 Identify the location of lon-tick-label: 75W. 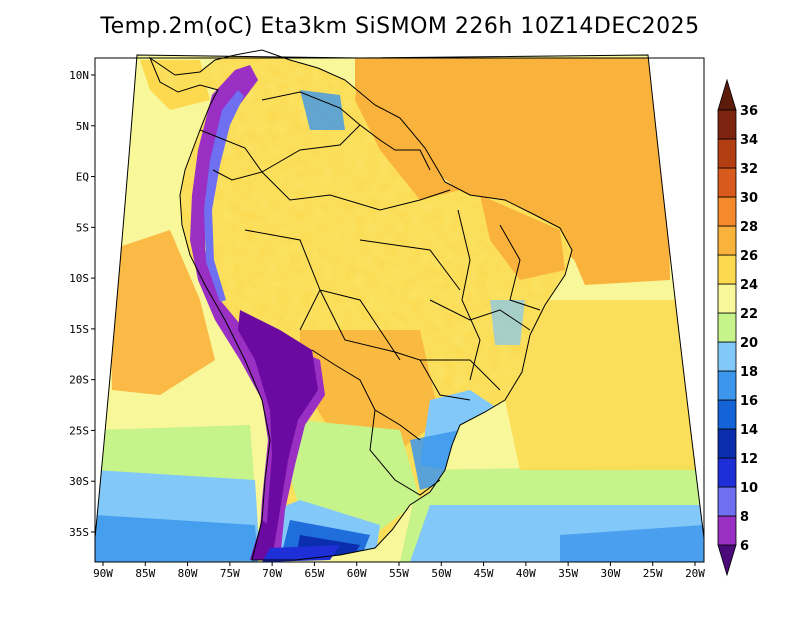
(230, 573).